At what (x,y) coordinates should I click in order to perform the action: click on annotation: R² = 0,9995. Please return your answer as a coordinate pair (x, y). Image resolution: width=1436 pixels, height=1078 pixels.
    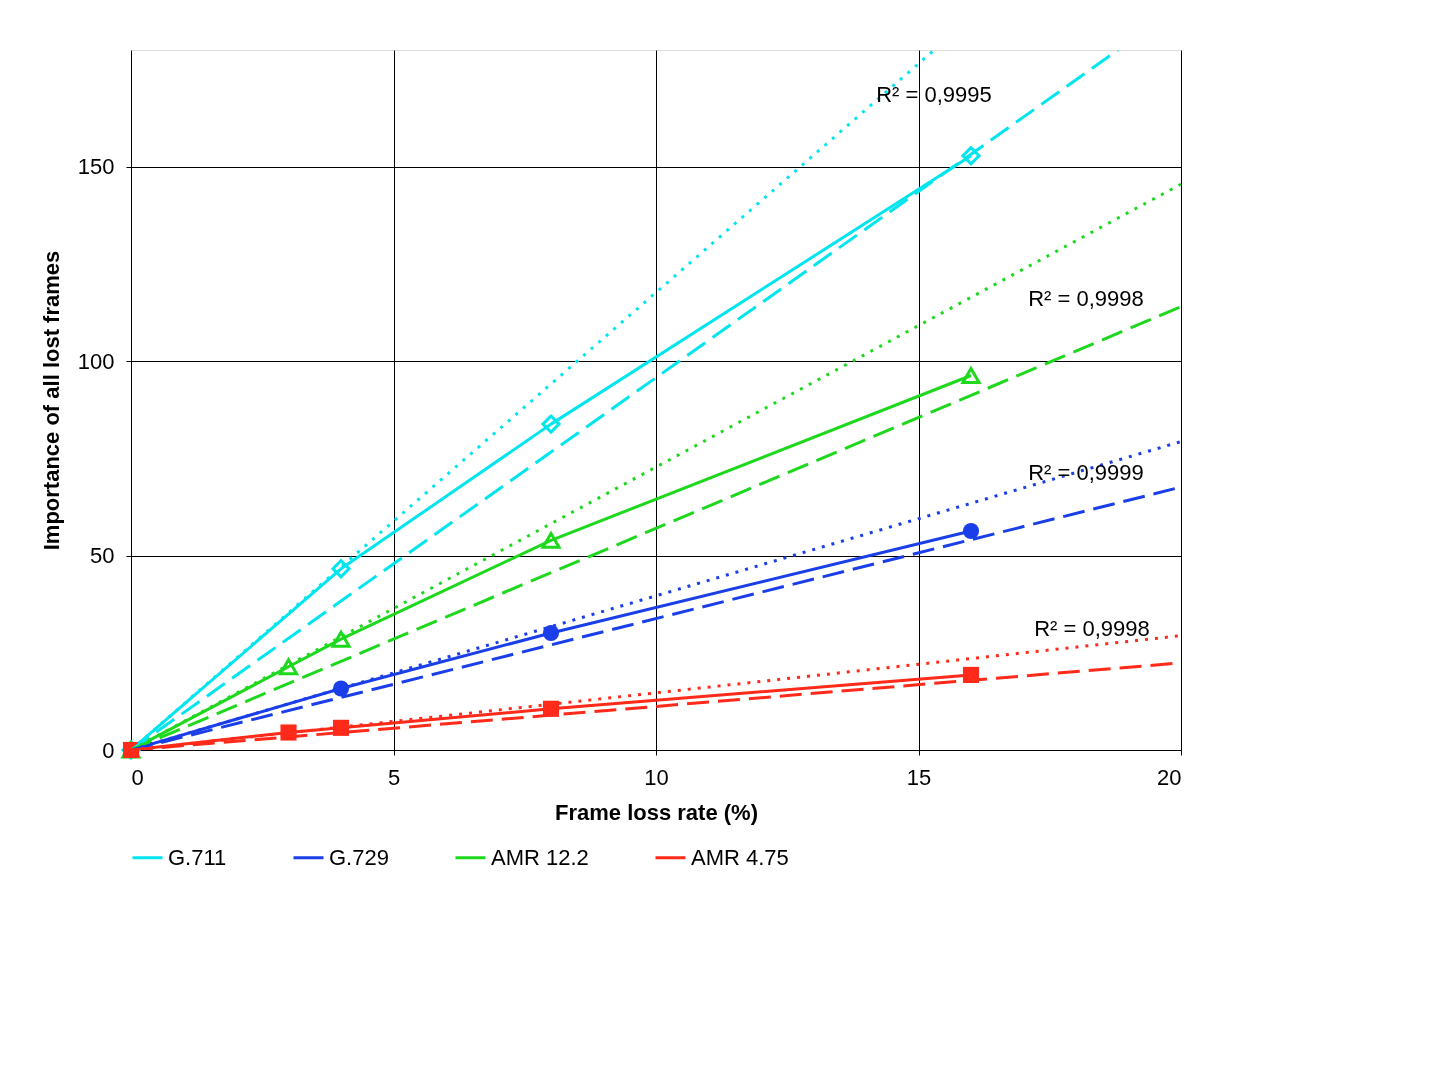
    Looking at the image, I should click on (934, 94).